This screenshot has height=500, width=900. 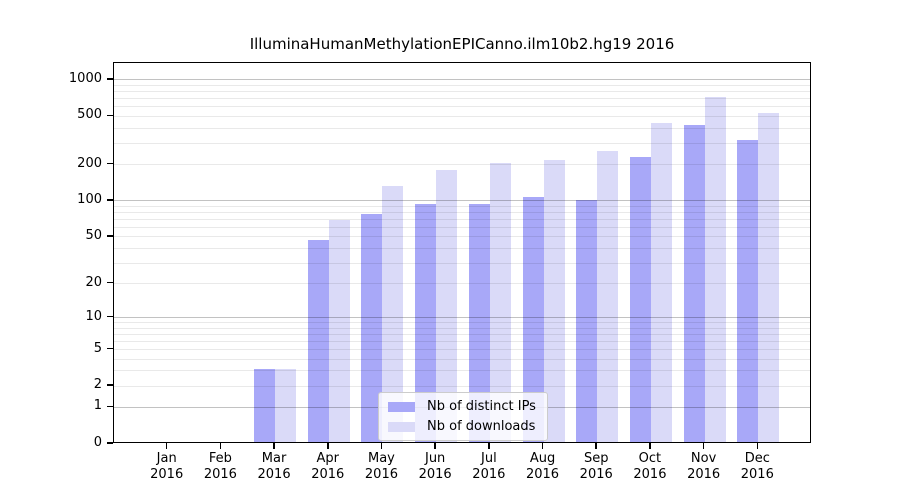 I want to click on x-tick-label: Aug 2016, so click(x=542, y=466).